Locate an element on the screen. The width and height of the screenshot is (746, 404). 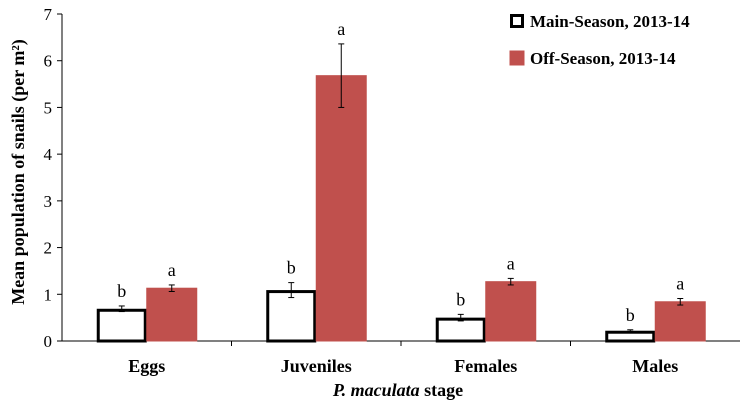
x-category-label: Females is located at coordinates (485, 366).